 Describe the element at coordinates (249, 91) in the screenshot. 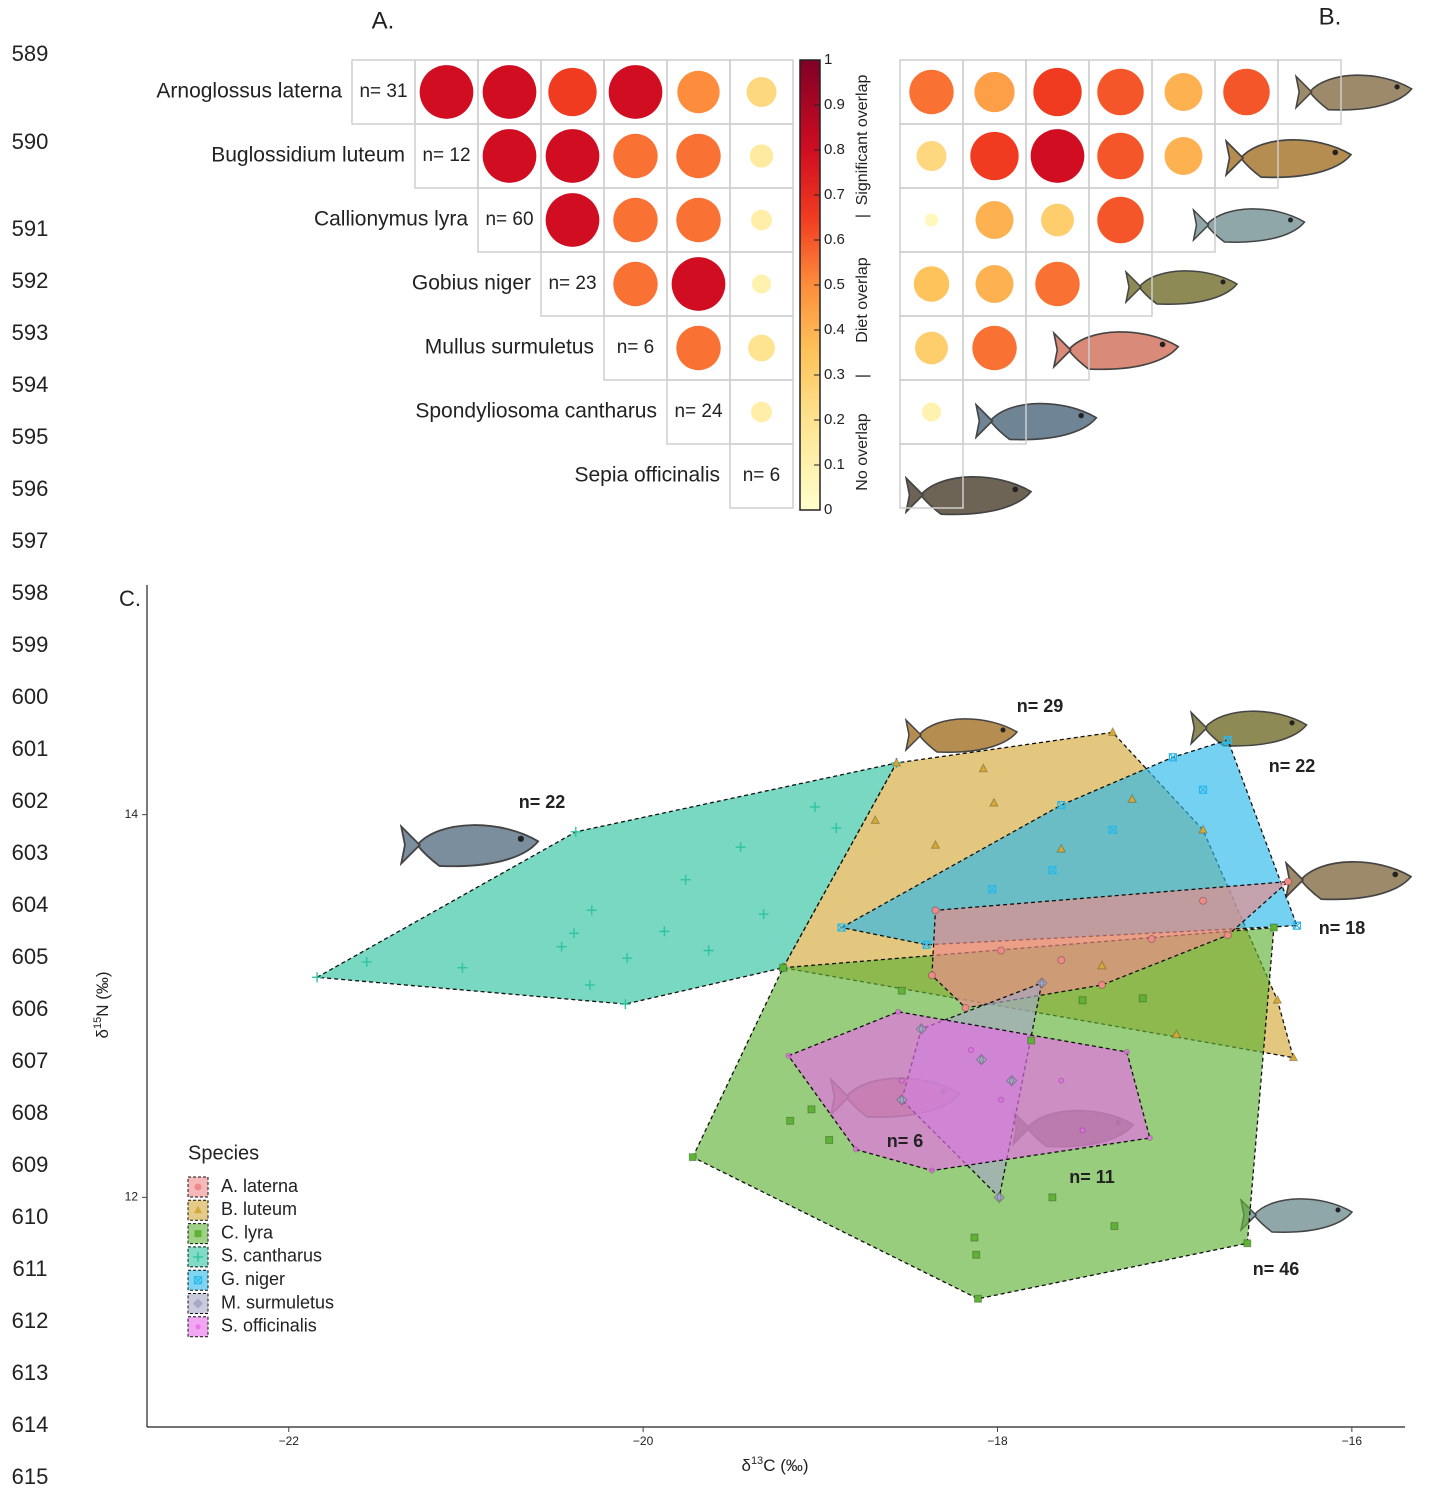

I see `species-label: Arnoglossus laterna` at that location.